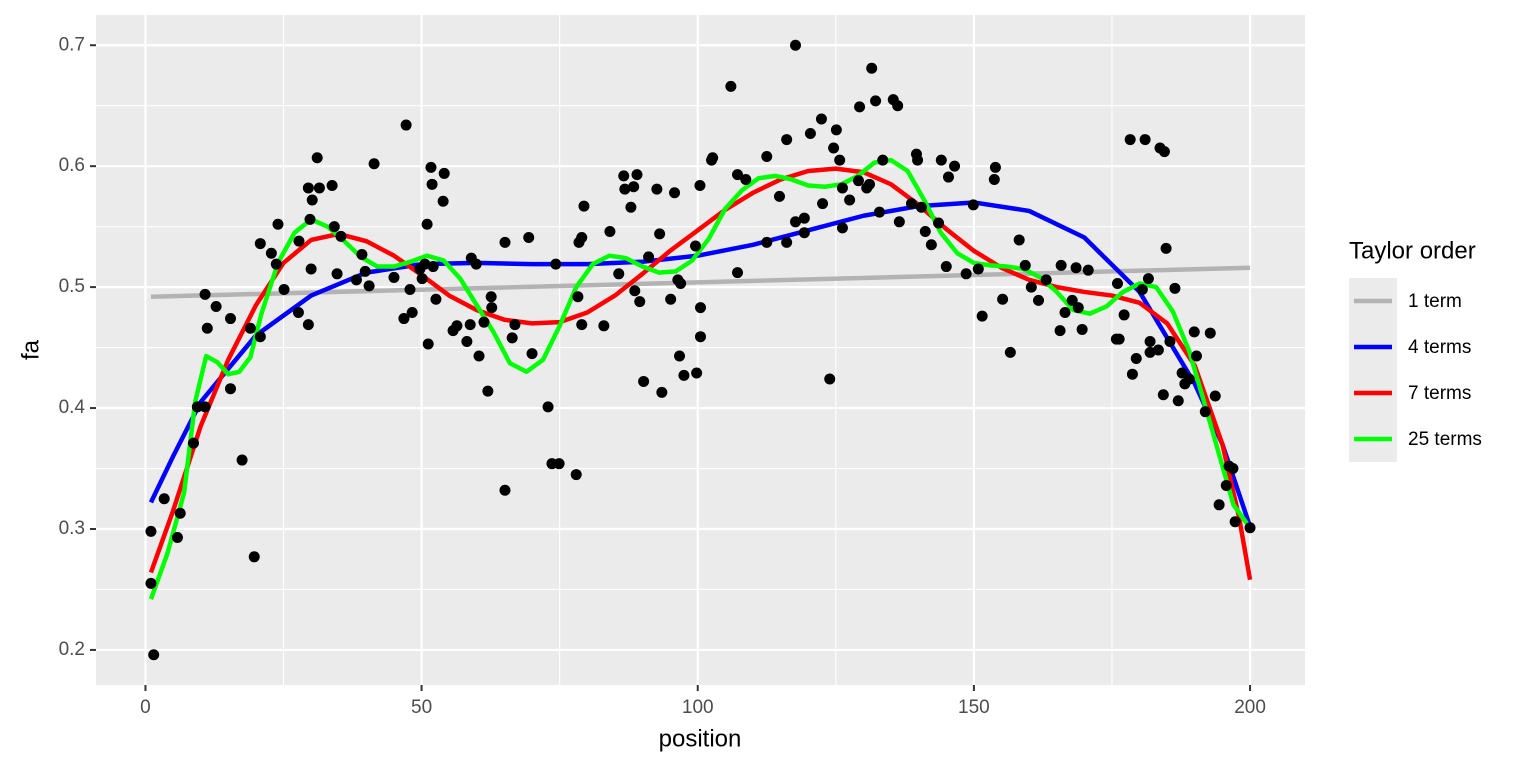 This screenshot has width=1536, height=768. What do you see at coordinates (1439, 347) in the screenshot?
I see `legend-label: 4 terms` at bounding box center [1439, 347].